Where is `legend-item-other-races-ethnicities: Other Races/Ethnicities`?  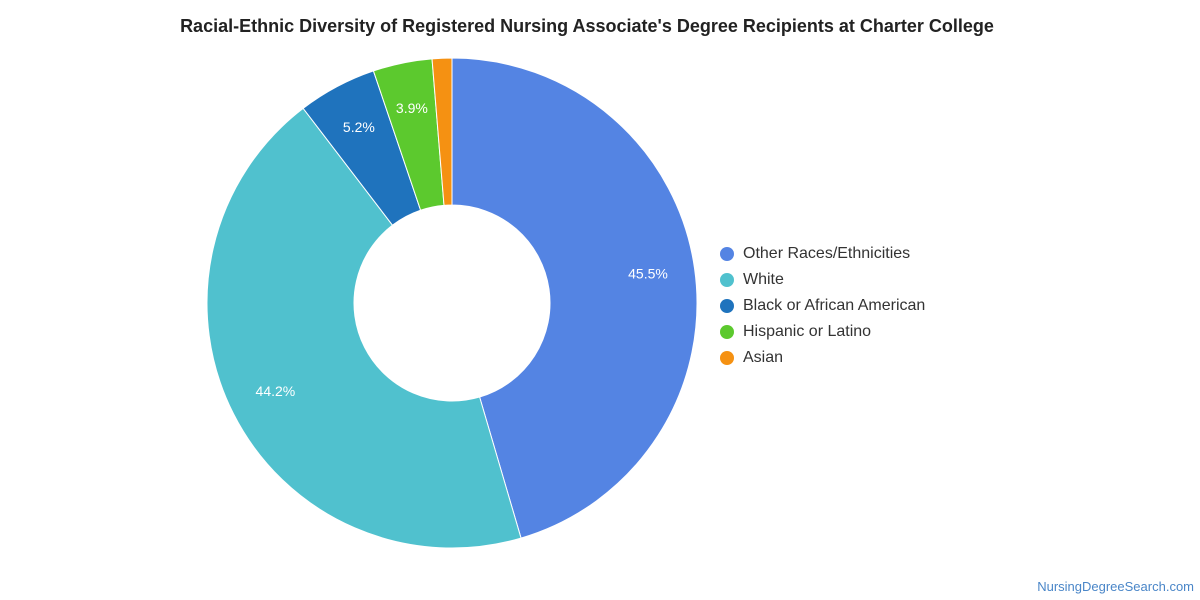
legend-item-other-races-ethnicities: Other Races/Ethnicities is located at coordinates (822, 254).